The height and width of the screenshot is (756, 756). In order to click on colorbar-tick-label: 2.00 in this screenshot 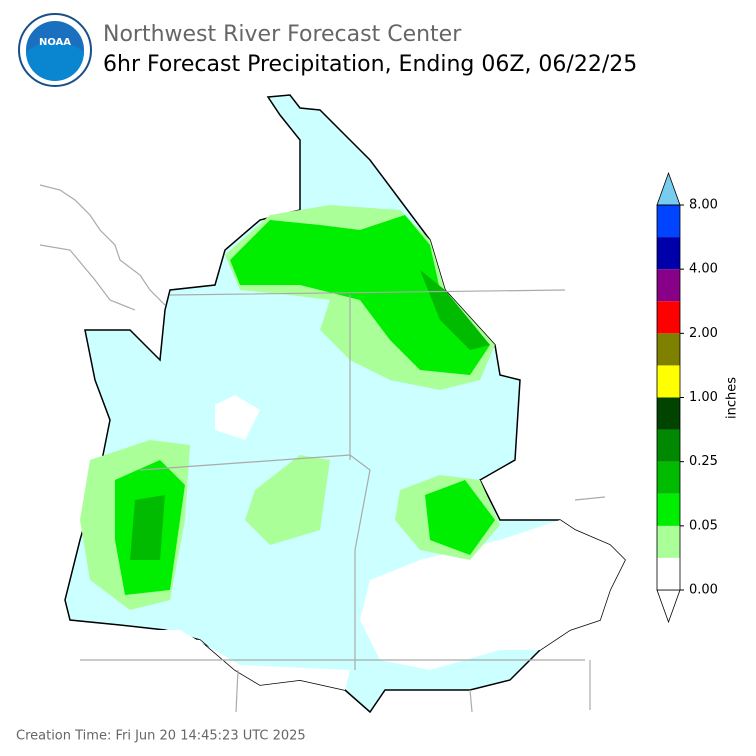, I will do `click(703, 333)`.